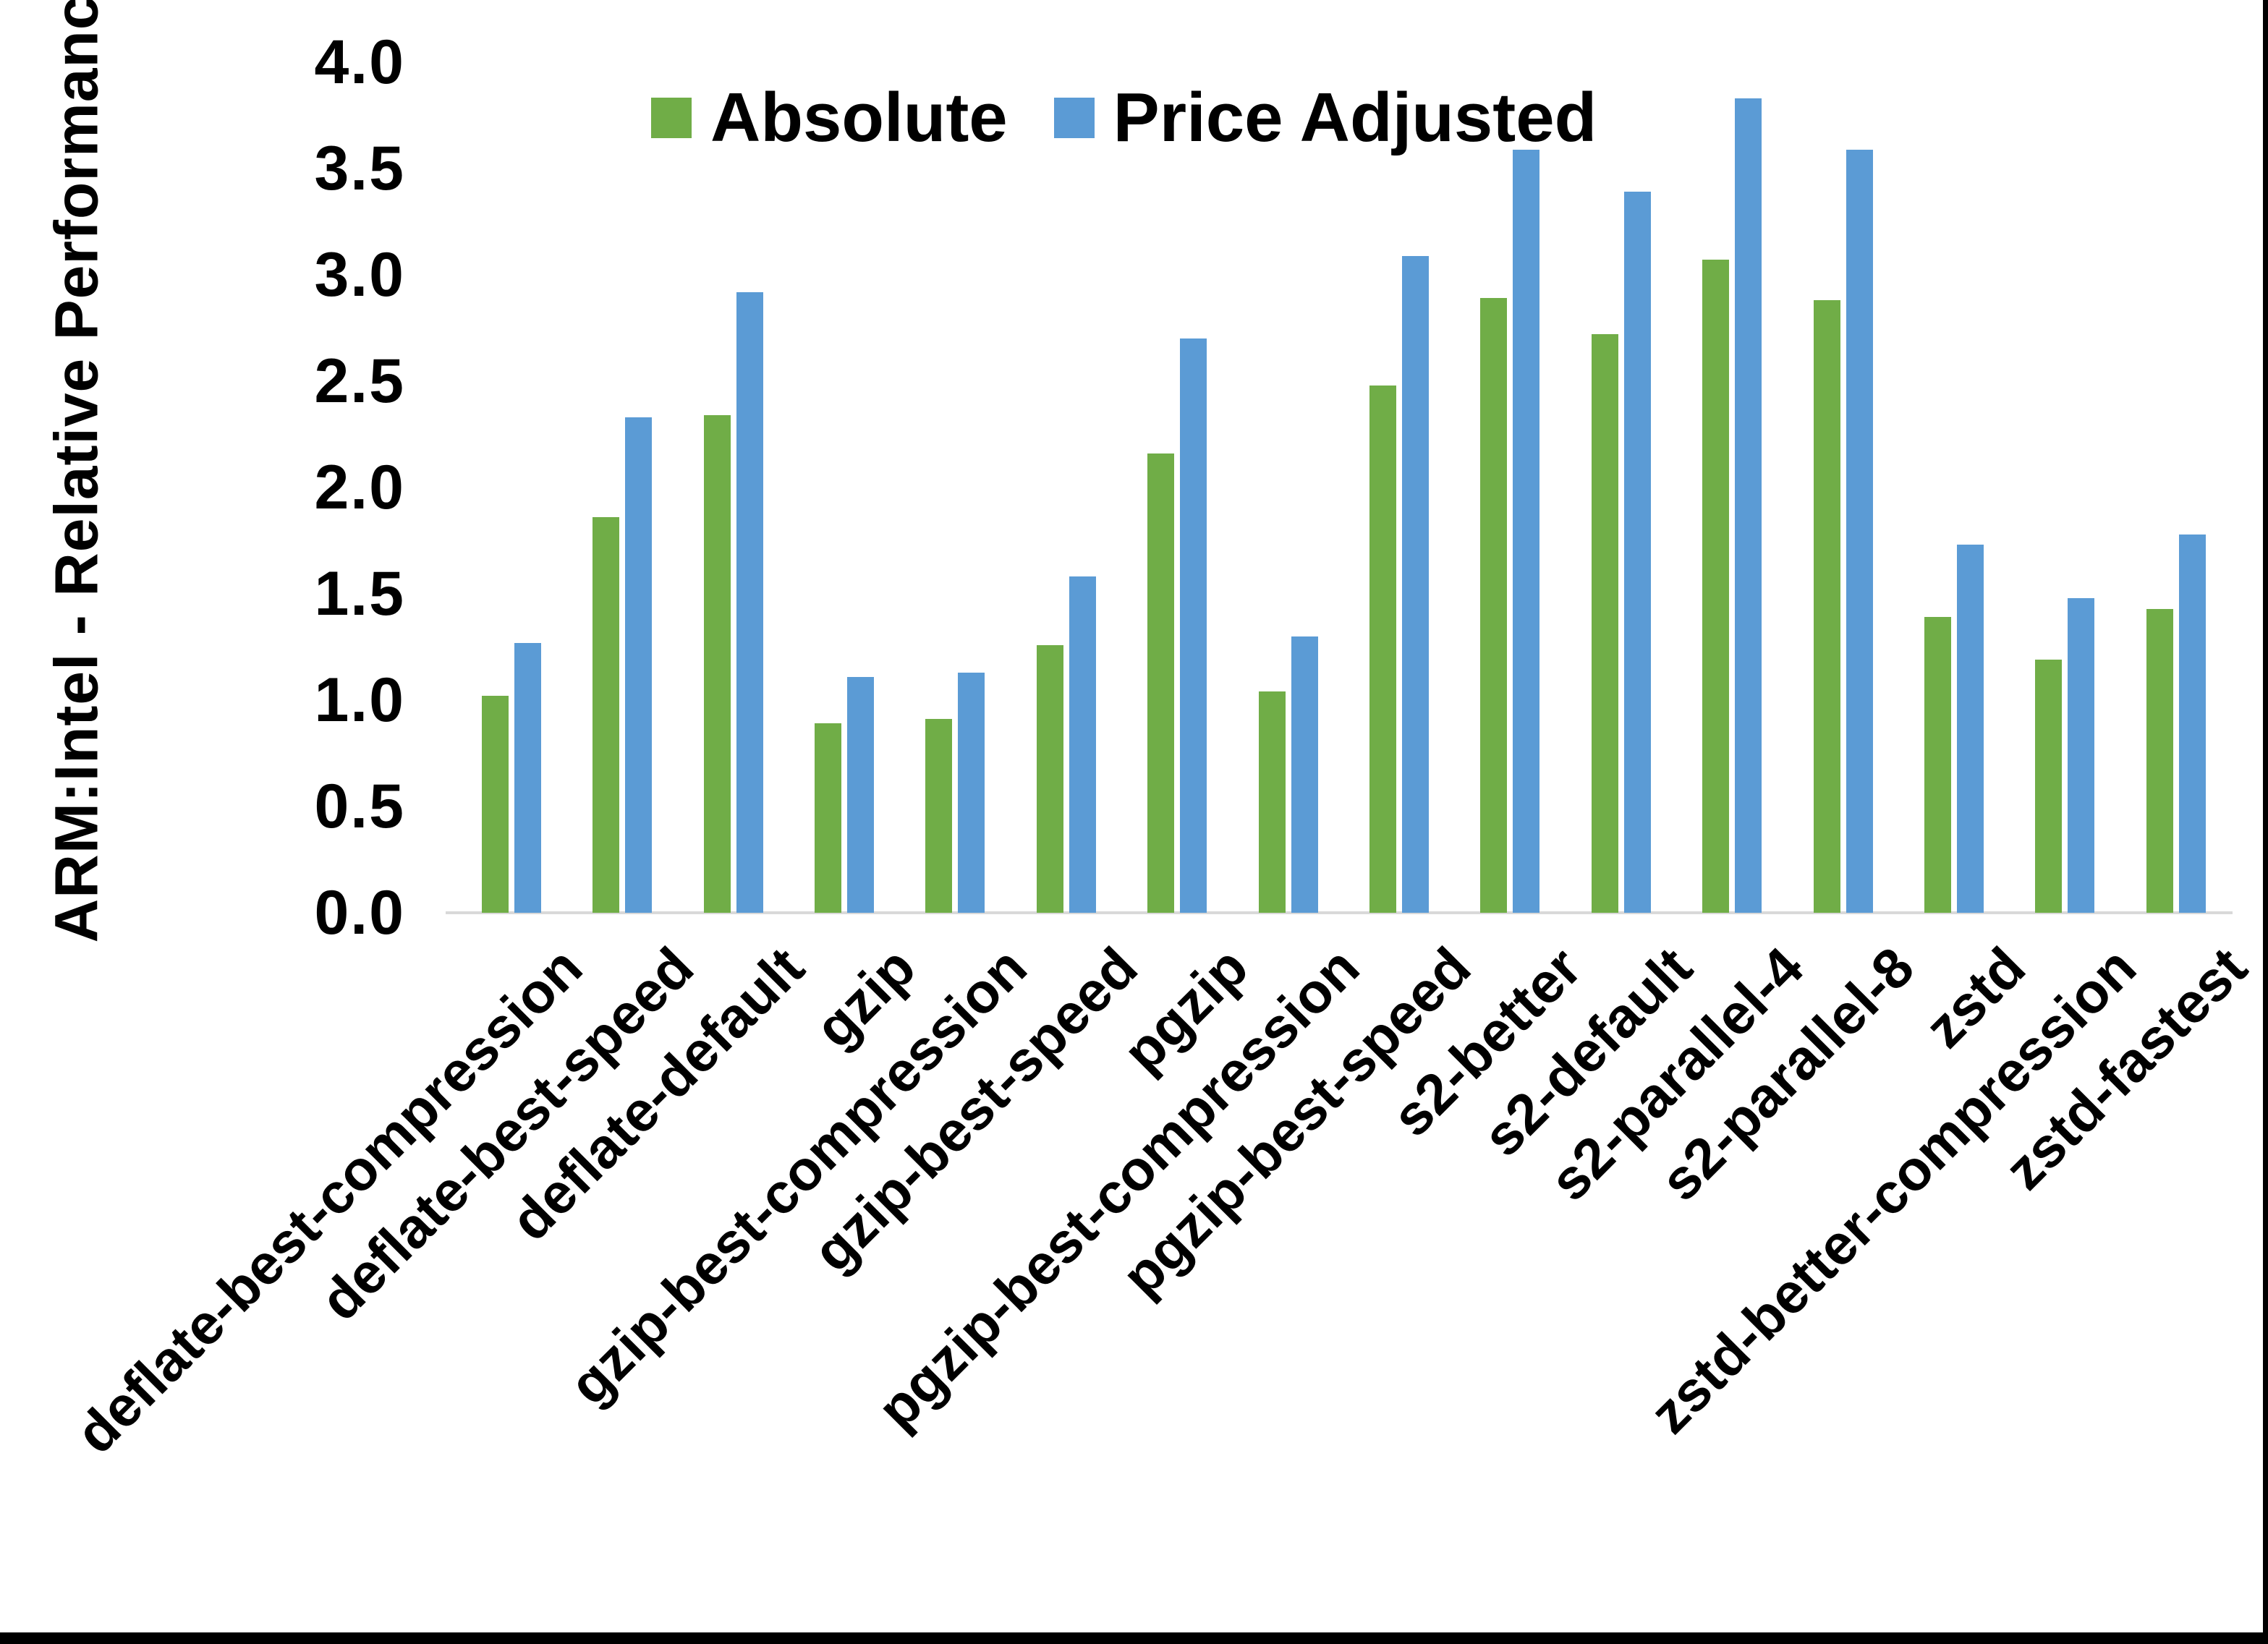 This screenshot has width=2268, height=1644. What do you see at coordinates (359, 912) in the screenshot?
I see `y-tick-label: 0.0` at bounding box center [359, 912].